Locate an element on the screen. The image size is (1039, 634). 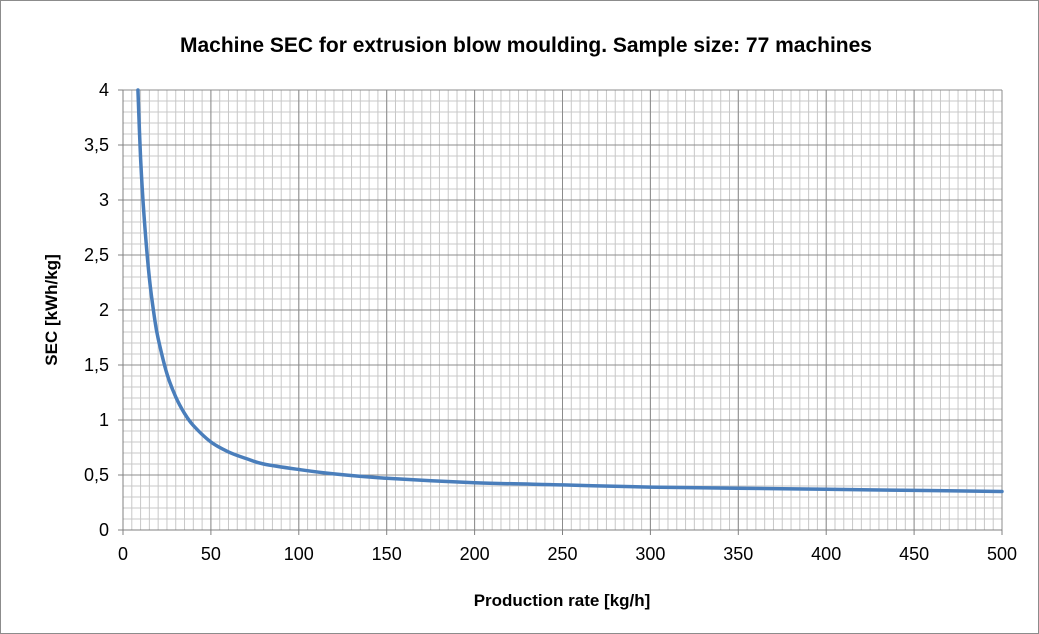
x-tick-label: 500 is located at coordinates (1002, 554).